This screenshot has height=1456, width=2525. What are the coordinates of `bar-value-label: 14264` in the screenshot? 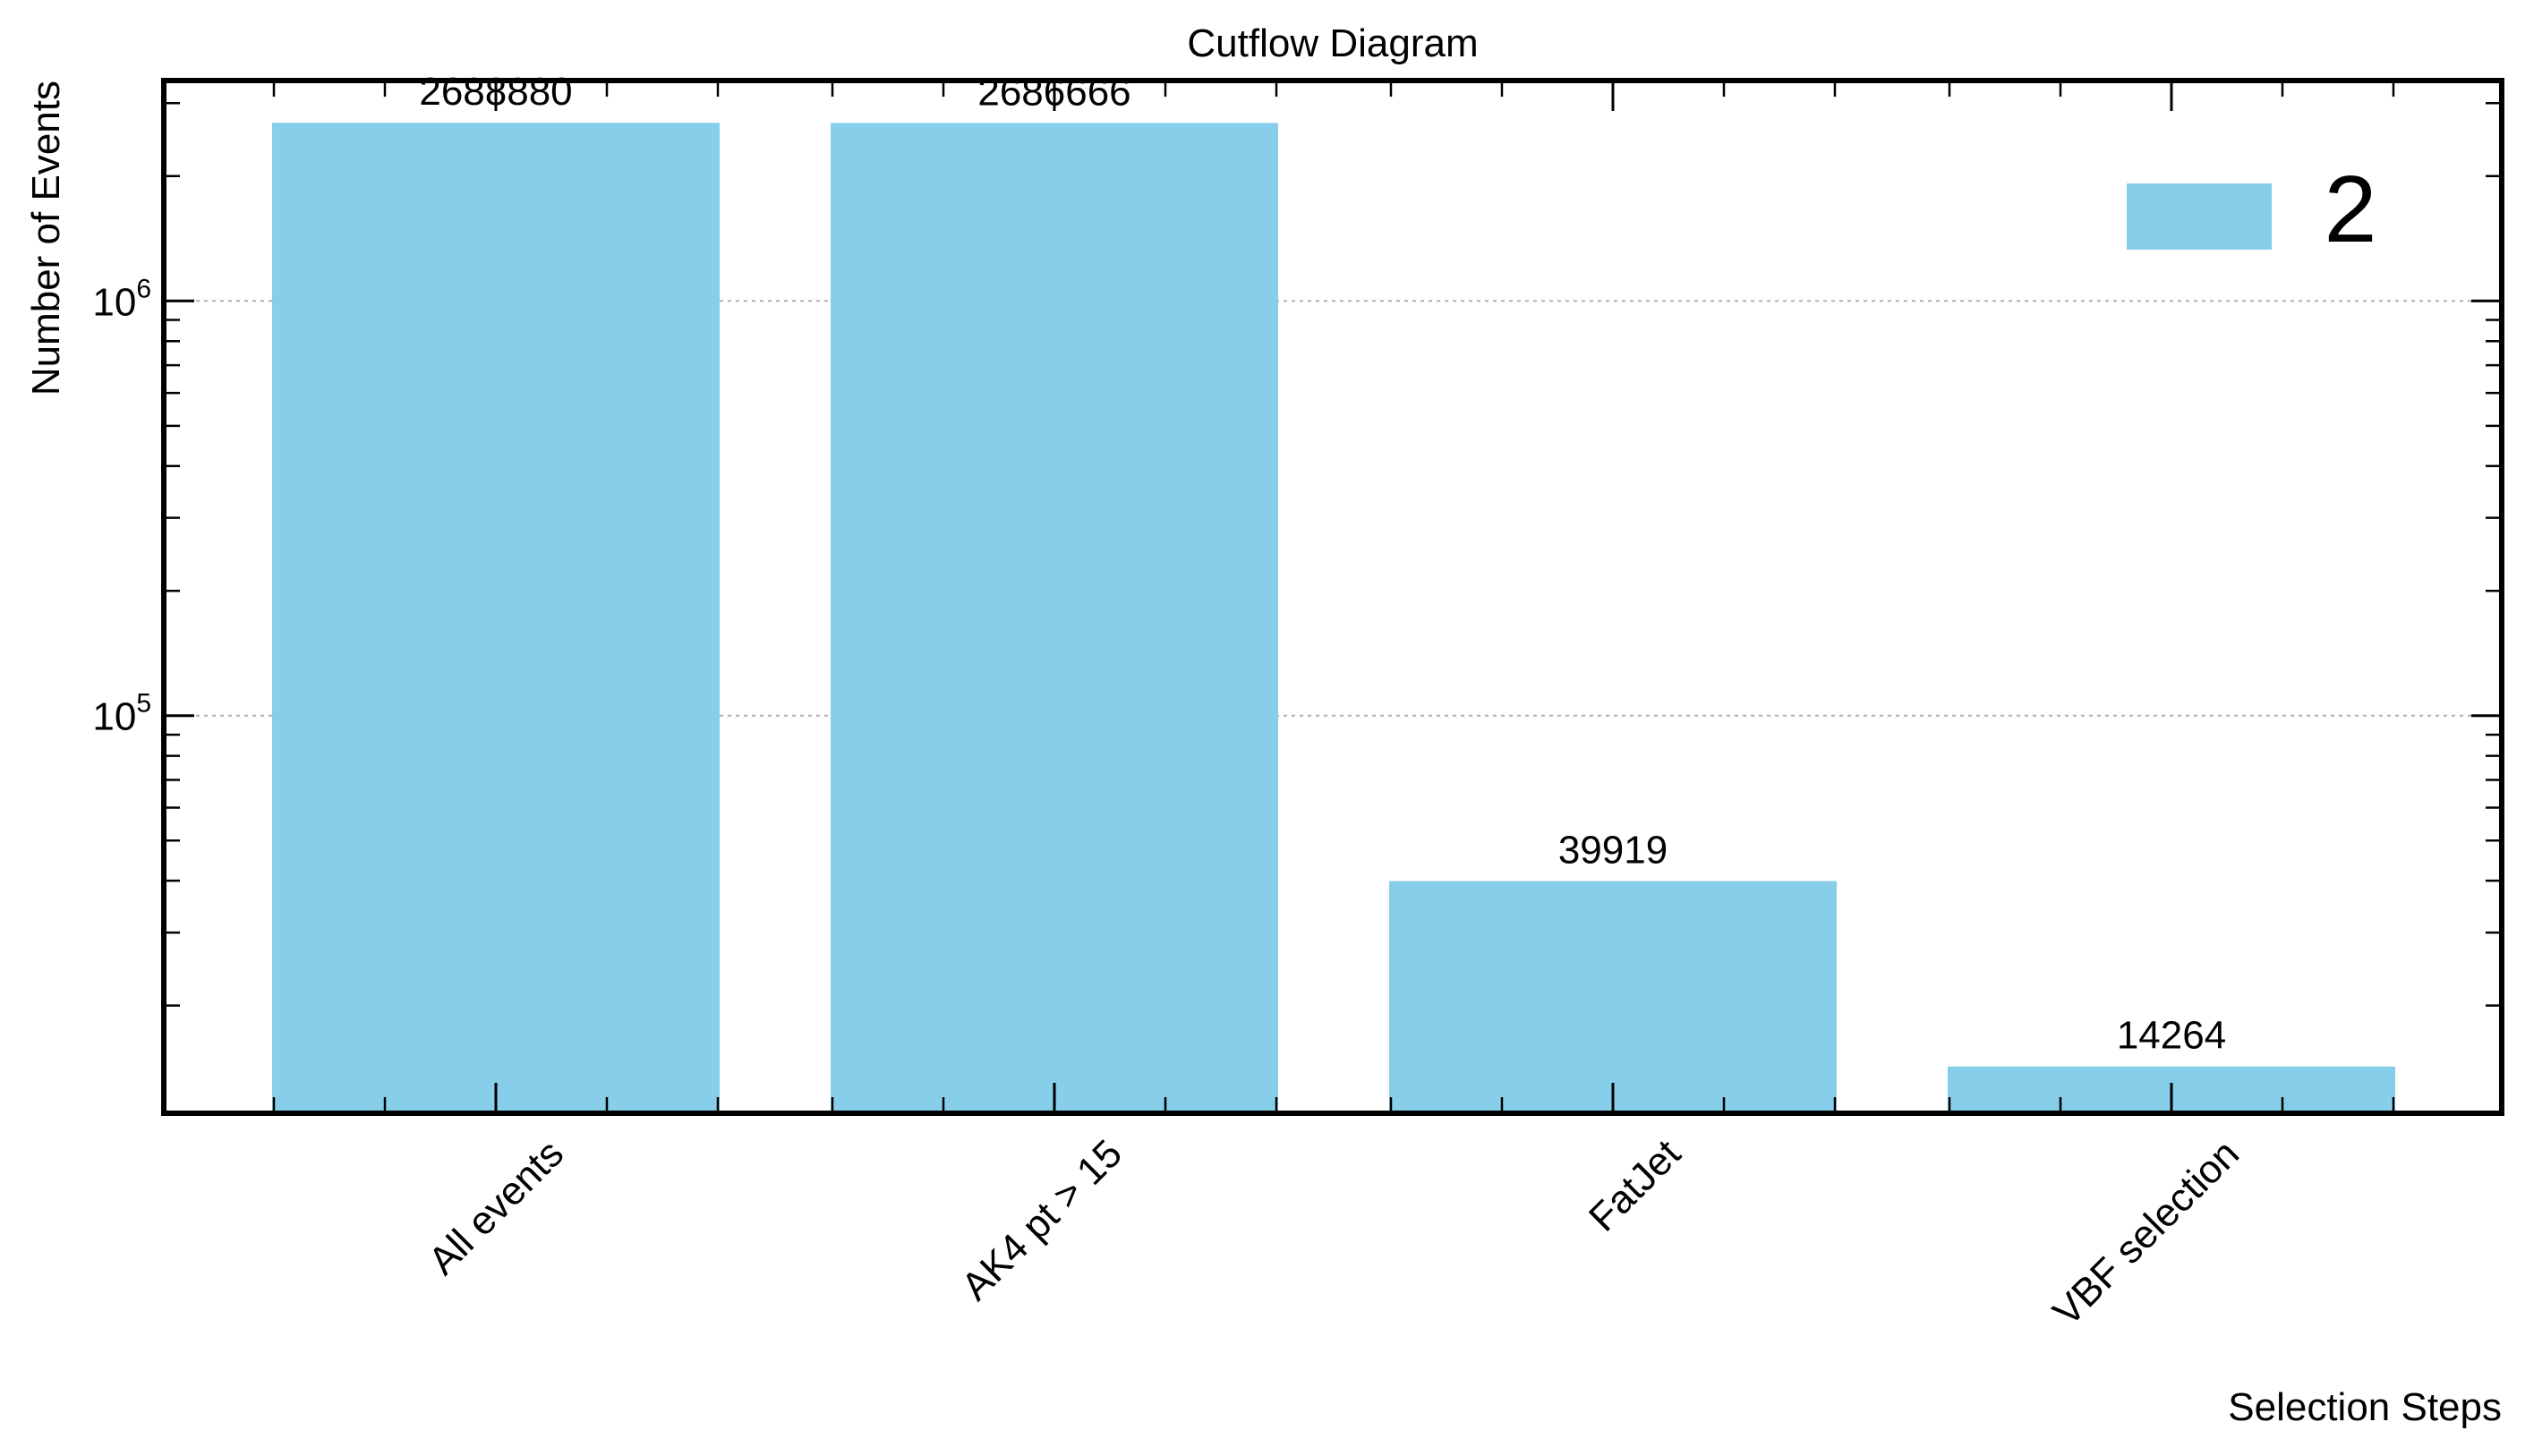 It's located at (2172, 1036).